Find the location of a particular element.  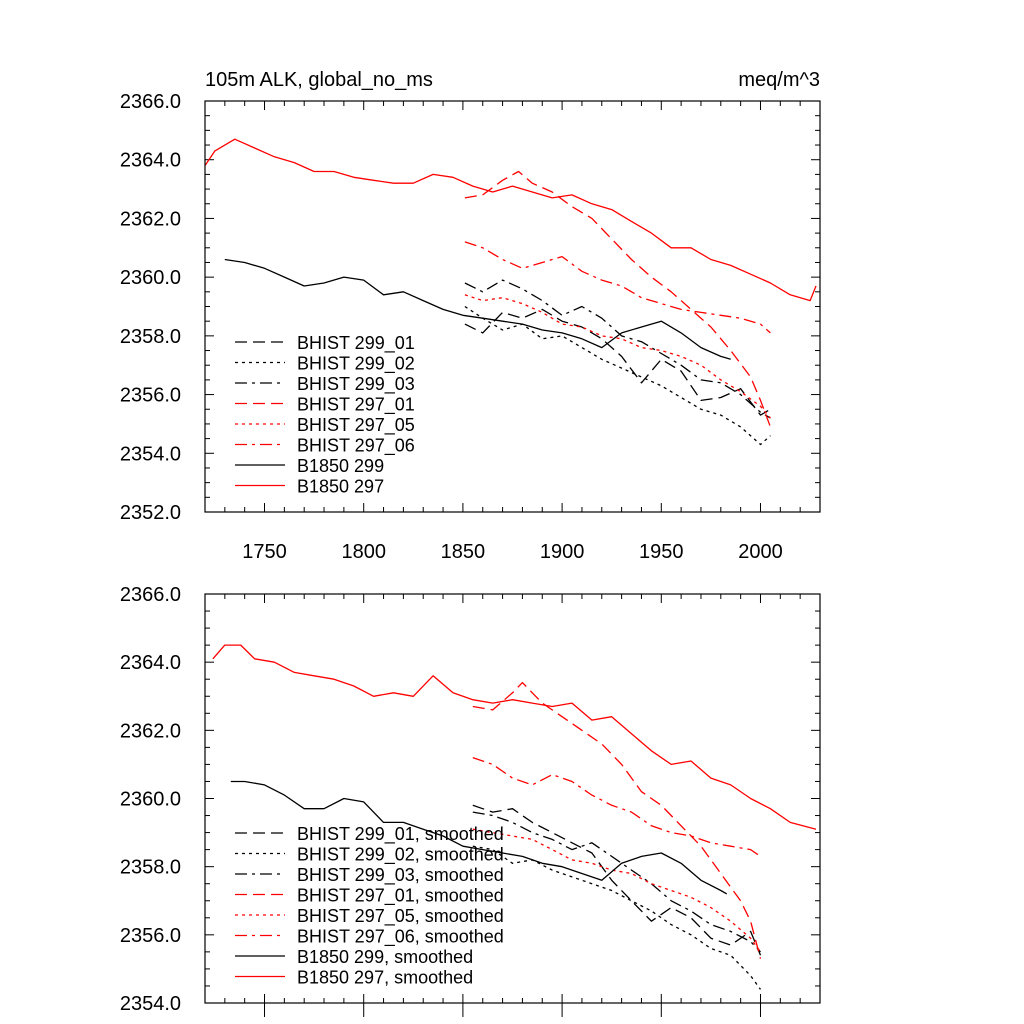

x-tick-label: 1850 is located at coordinates (463, 552).